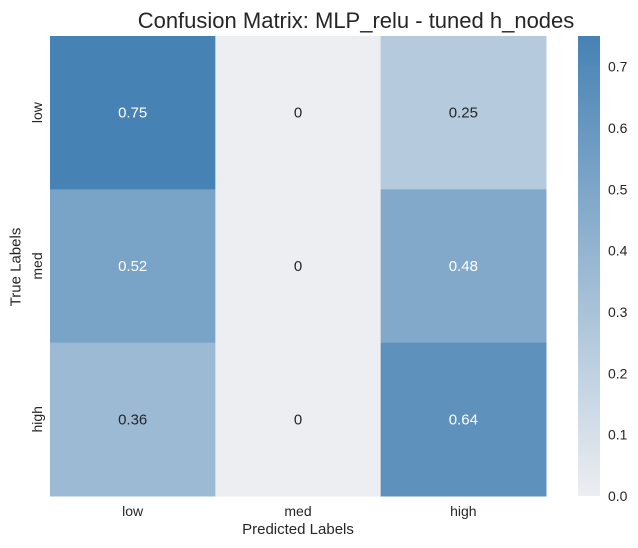 The width and height of the screenshot is (638, 548). I want to click on x-tick-label: med, so click(297, 511).